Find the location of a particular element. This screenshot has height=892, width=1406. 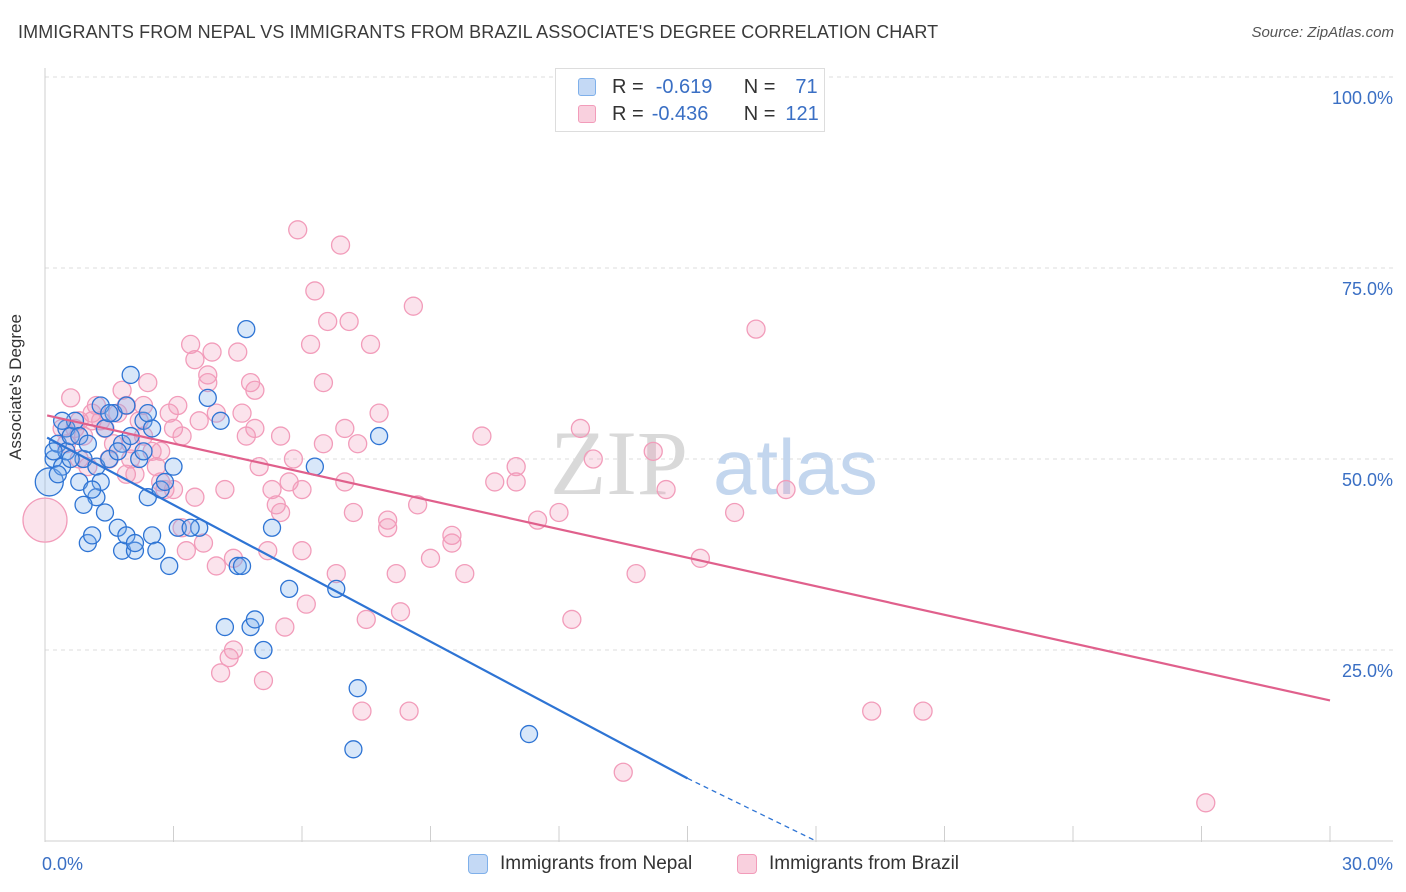

y-tick-label: 50.0% is located at coordinates (1367, 480).